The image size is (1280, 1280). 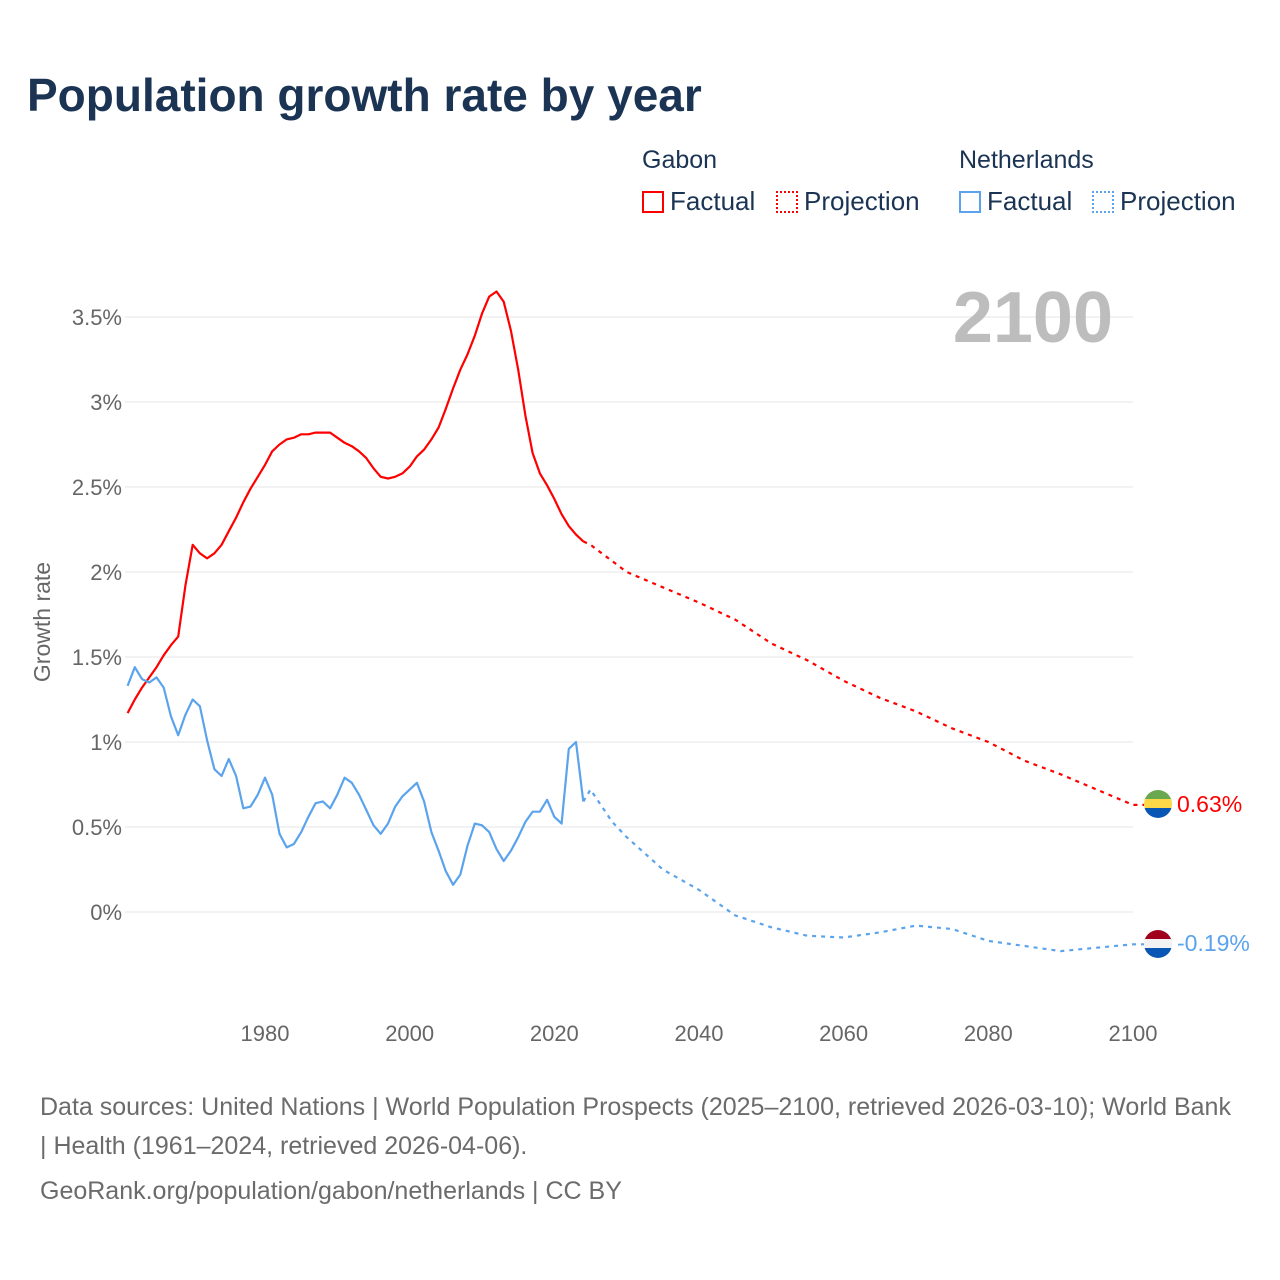 What do you see at coordinates (106, 912) in the screenshot?
I see `y-tick-label: 0%` at bounding box center [106, 912].